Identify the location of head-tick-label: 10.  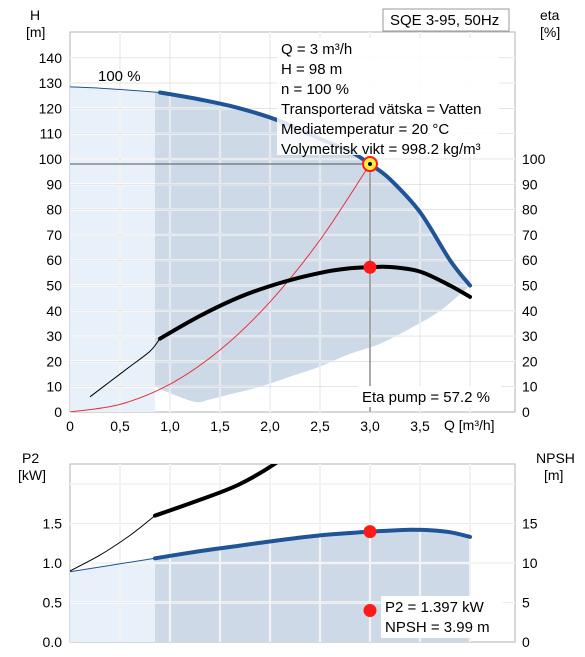
(54, 387).